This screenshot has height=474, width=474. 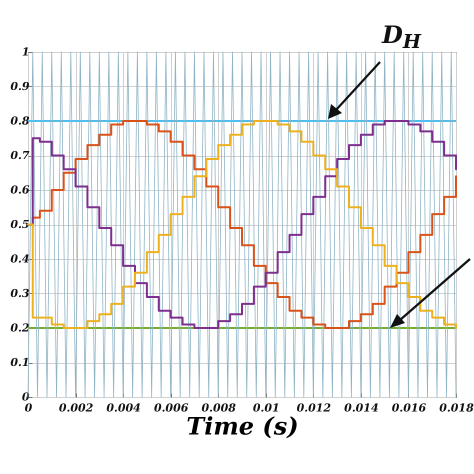 What do you see at coordinates (20, 362) in the screenshot?
I see `y-tick-label: 0.1` at bounding box center [20, 362].